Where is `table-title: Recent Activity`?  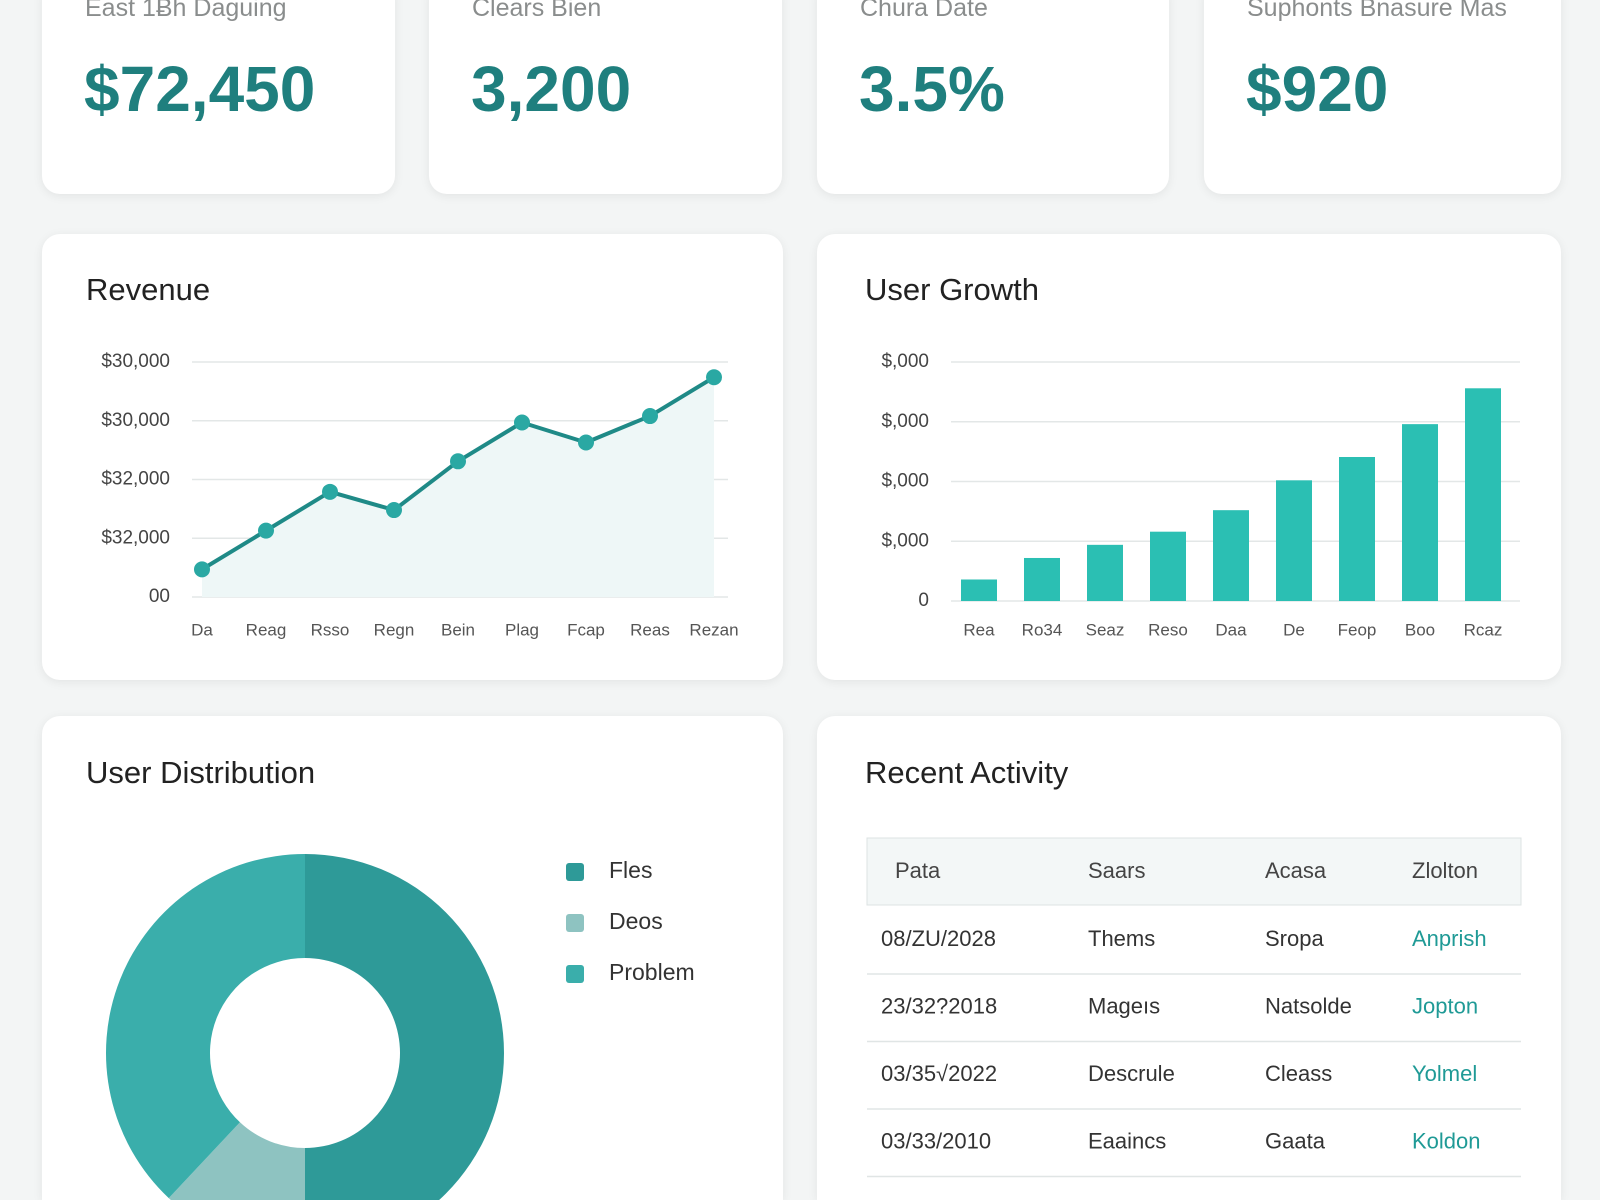
table-title: Recent Activity is located at coordinates (967, 772).